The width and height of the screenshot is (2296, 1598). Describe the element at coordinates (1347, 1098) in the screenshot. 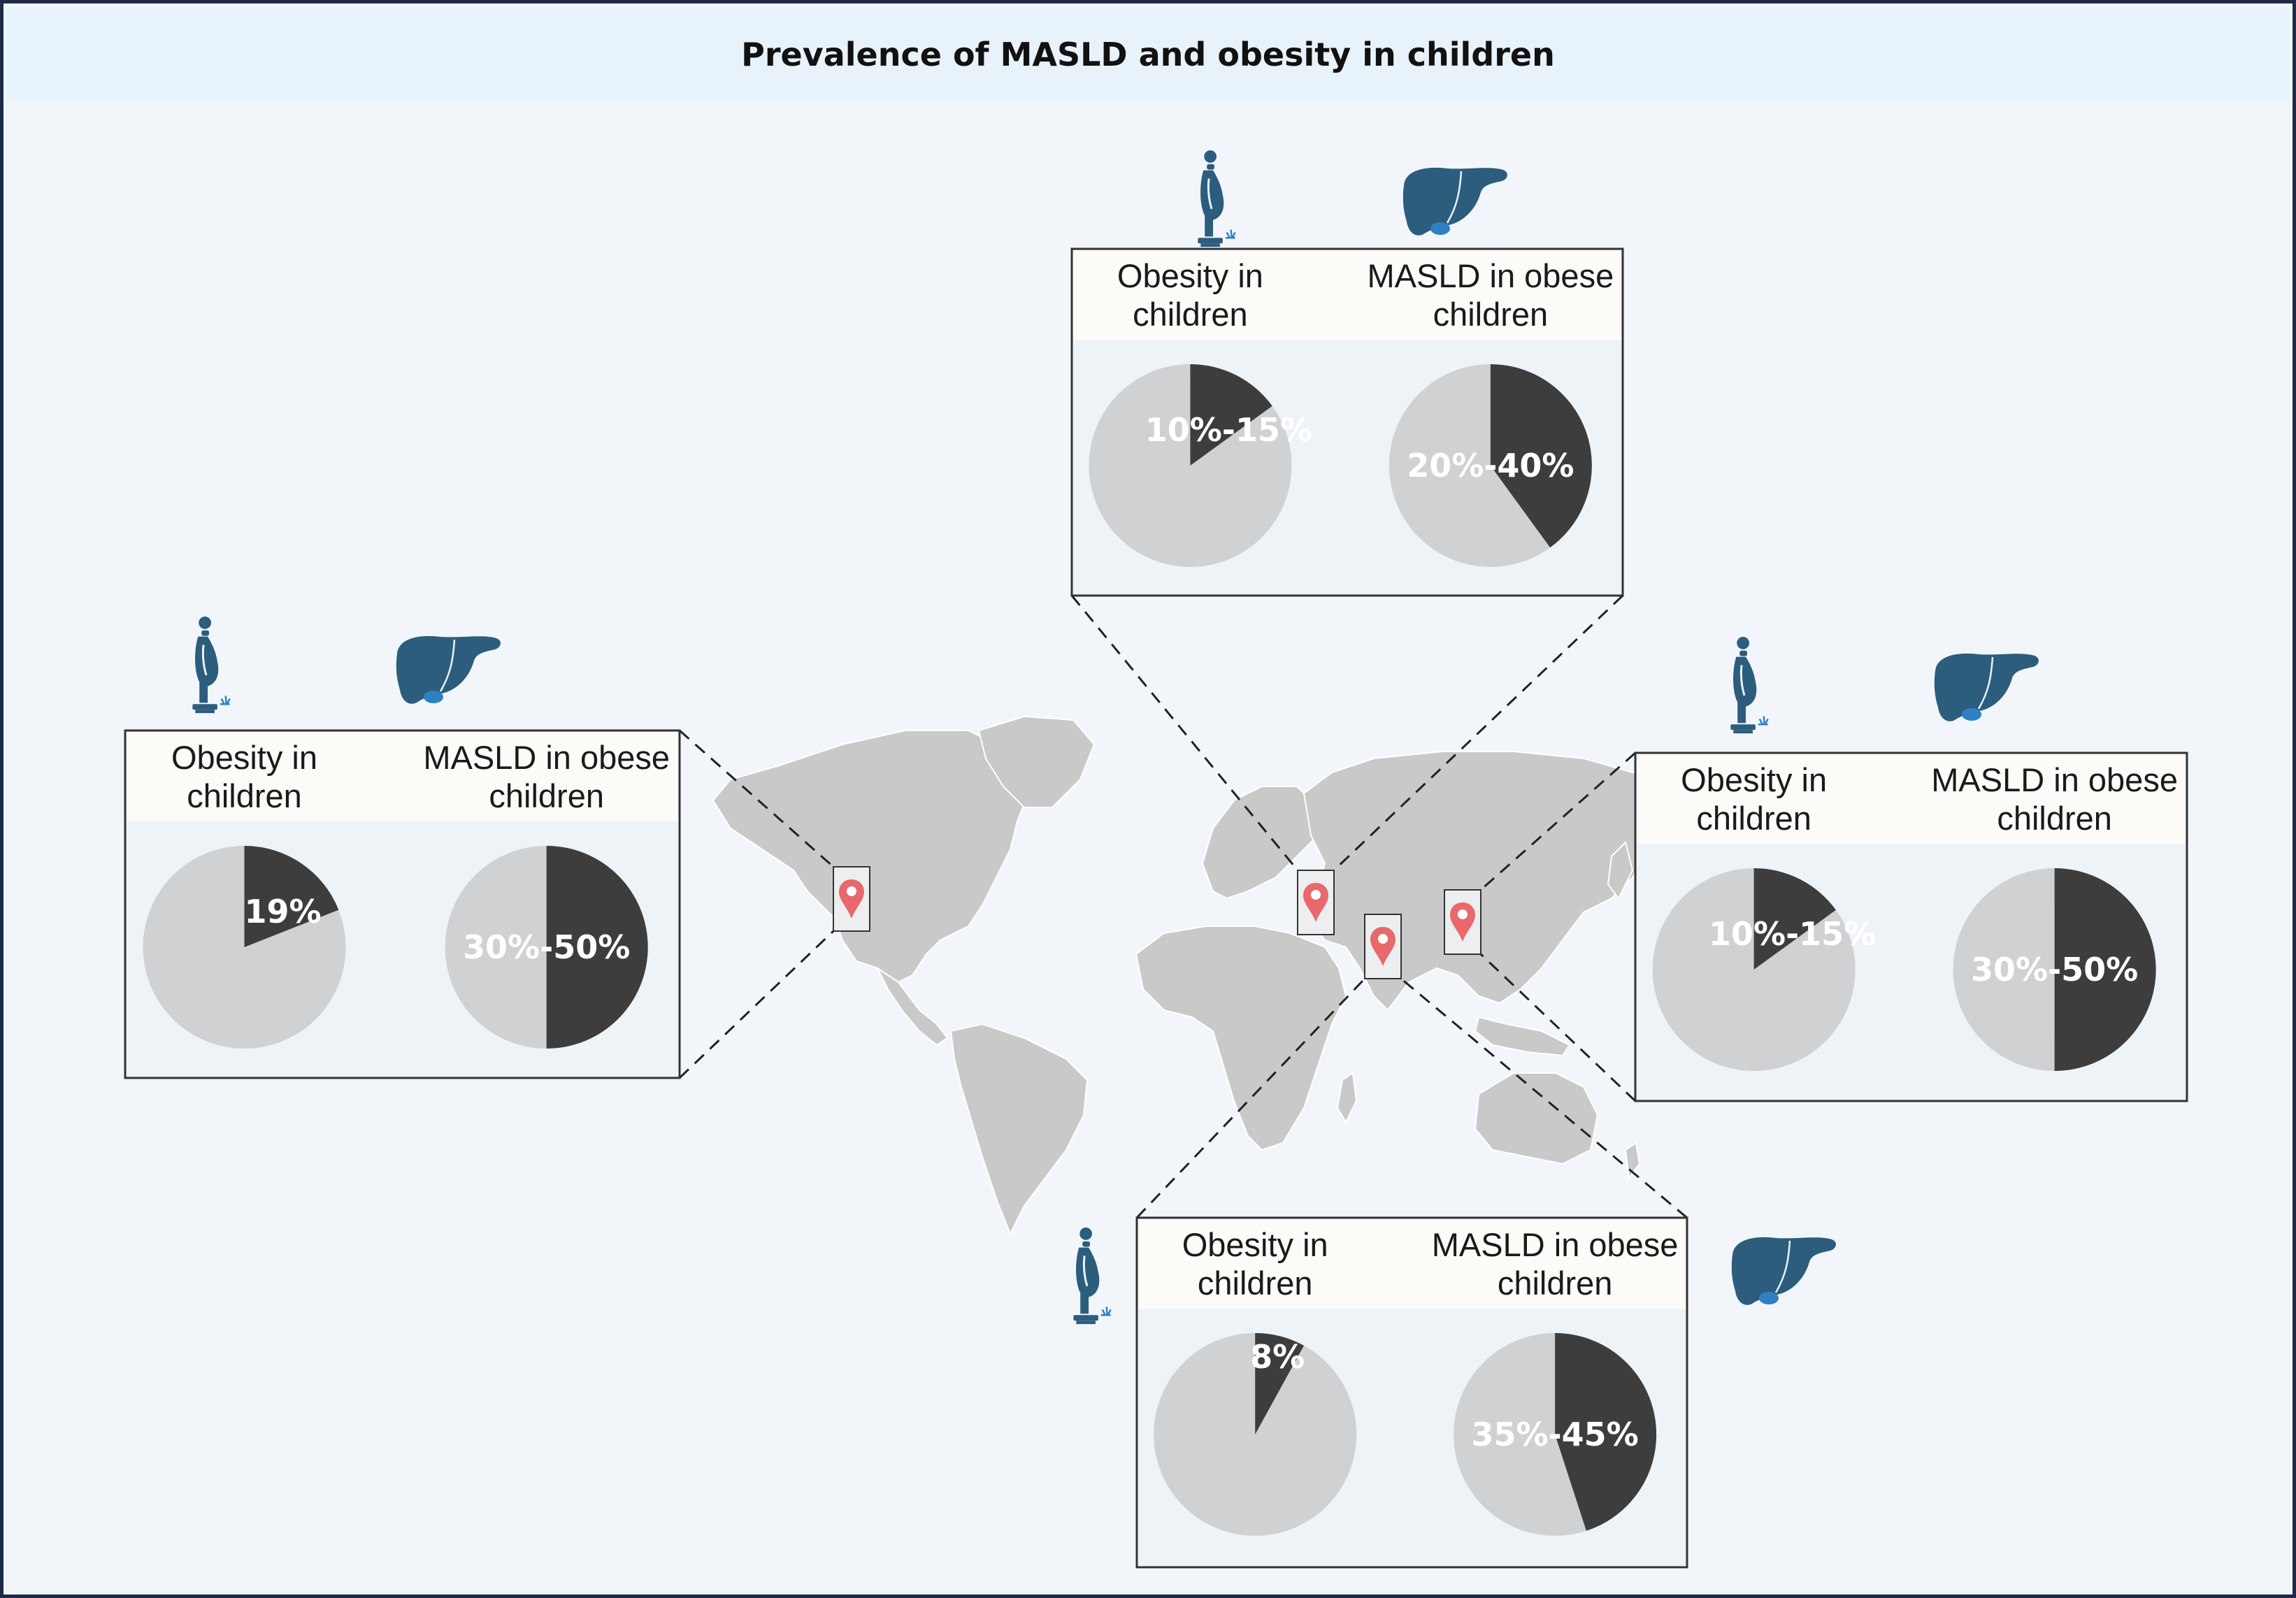

I see `map-madagascar` at that location.